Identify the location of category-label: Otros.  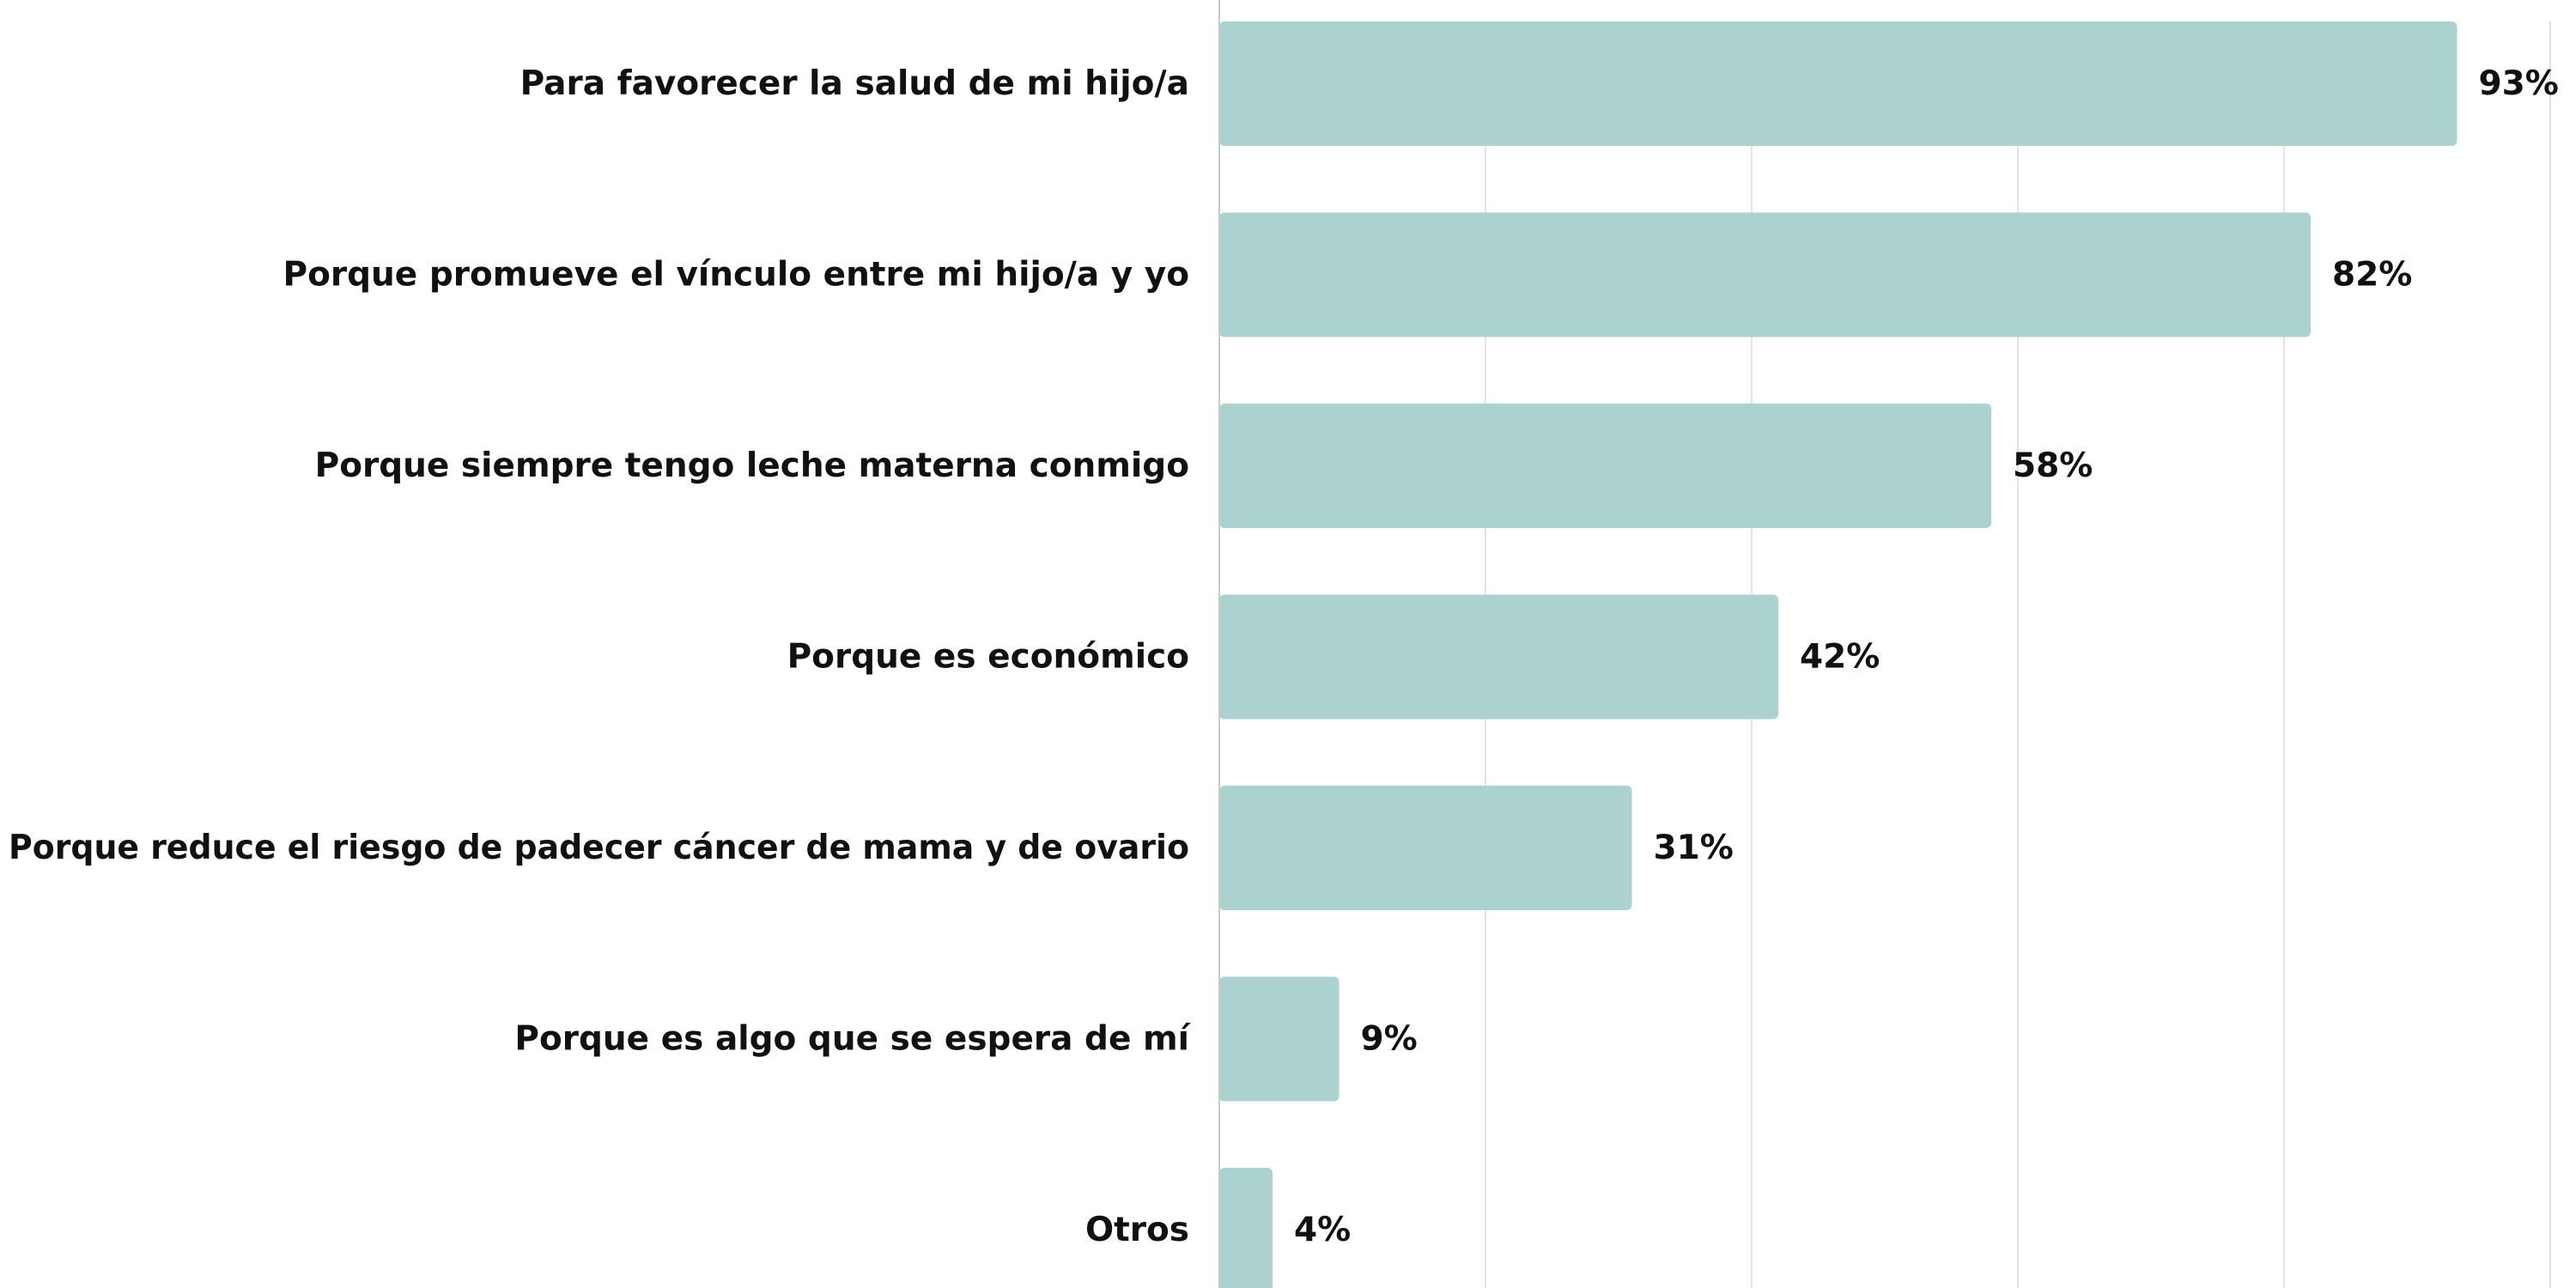
(1137, 1230).